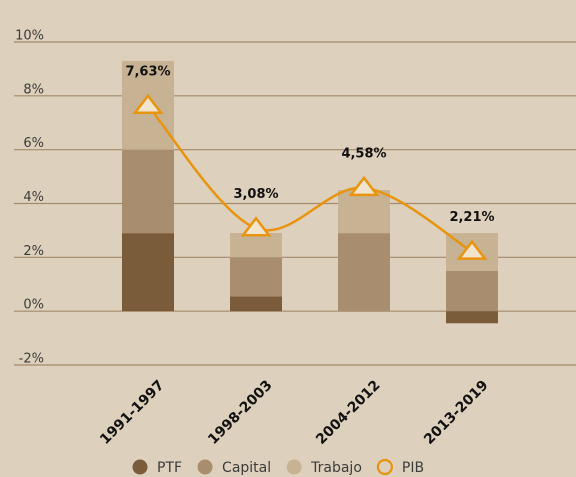  What do you see at coordinates (33, 197) in the screenshot?
I see `y-tick-label: 4%` at bounding box center [33, 197].